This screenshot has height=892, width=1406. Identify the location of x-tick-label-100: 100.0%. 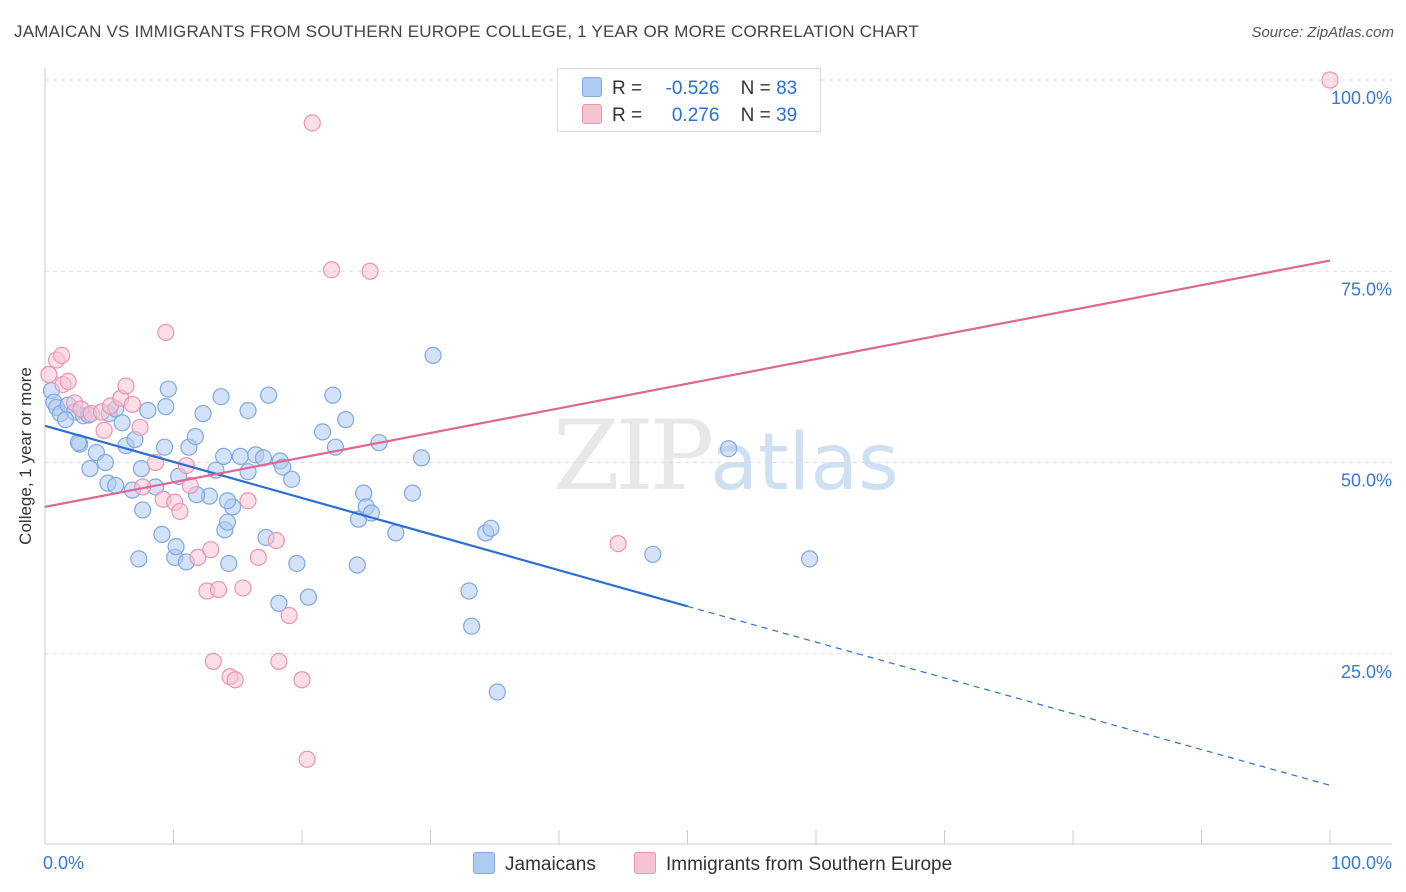
(1361, 863).